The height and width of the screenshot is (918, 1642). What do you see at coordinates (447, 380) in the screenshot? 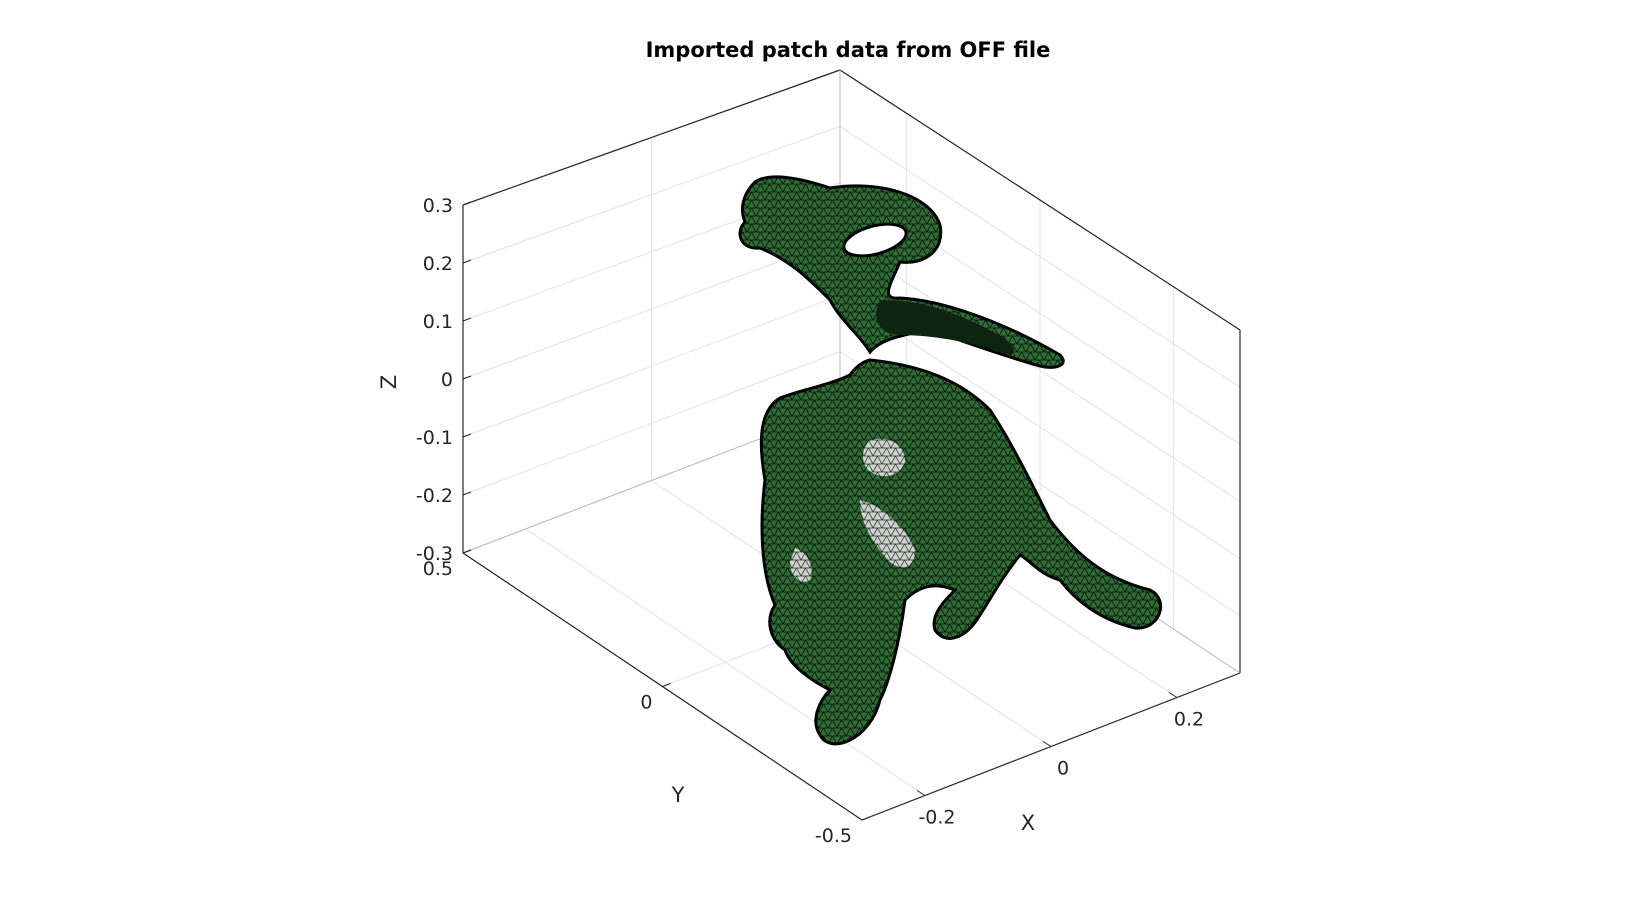
I see `z-tick-label: 0` at bounding box center [447, 380].